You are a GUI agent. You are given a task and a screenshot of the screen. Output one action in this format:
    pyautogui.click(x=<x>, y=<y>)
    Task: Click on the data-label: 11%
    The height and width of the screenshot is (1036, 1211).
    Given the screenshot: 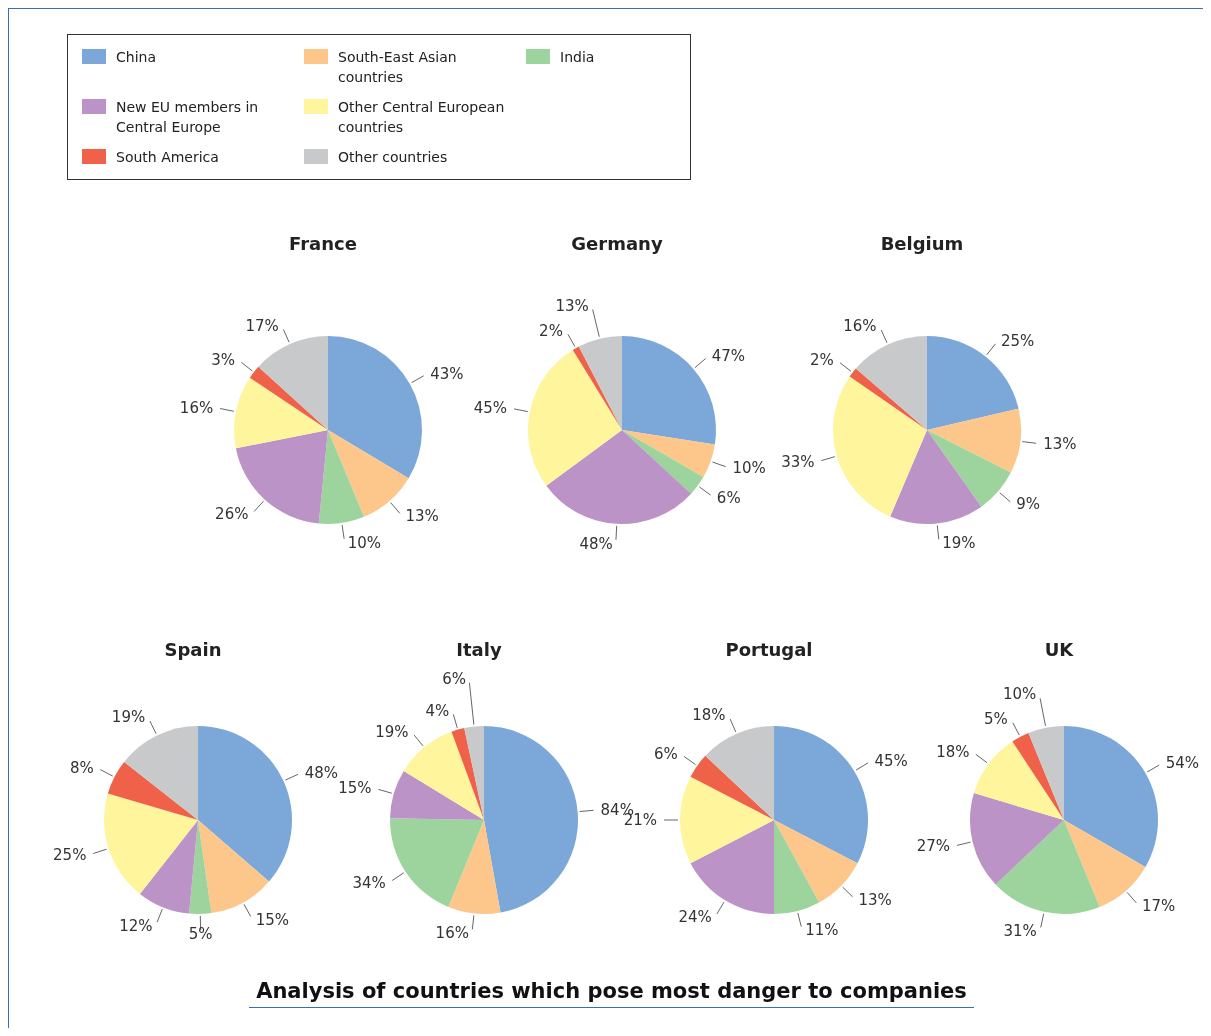 What is the action you would take?
    pyautogui.click(x=822, y=930)
    